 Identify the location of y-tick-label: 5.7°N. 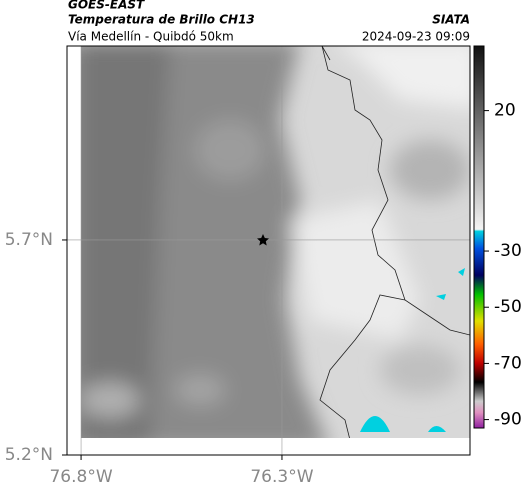
(29, 240).